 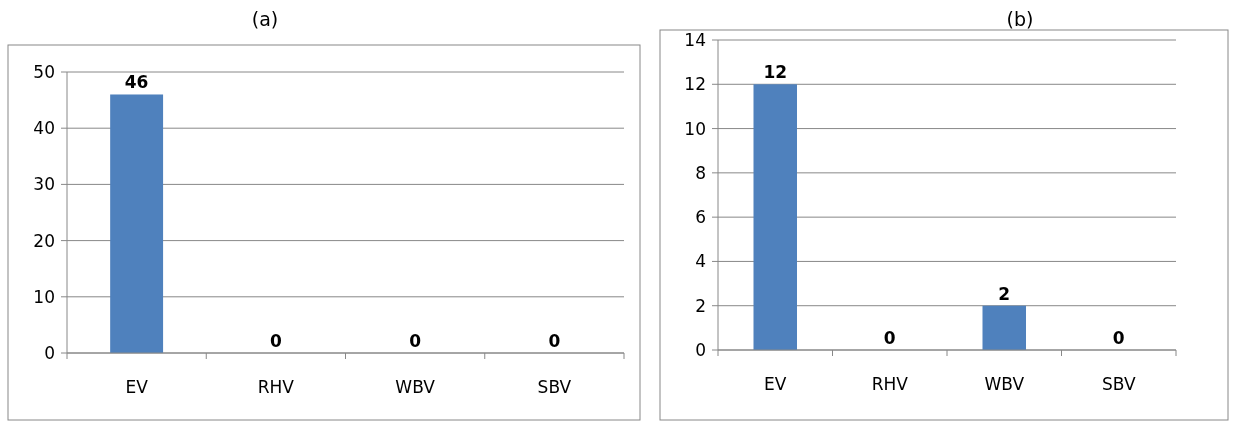 I want to click on data-label: 2, so click(x=1004, y=293).